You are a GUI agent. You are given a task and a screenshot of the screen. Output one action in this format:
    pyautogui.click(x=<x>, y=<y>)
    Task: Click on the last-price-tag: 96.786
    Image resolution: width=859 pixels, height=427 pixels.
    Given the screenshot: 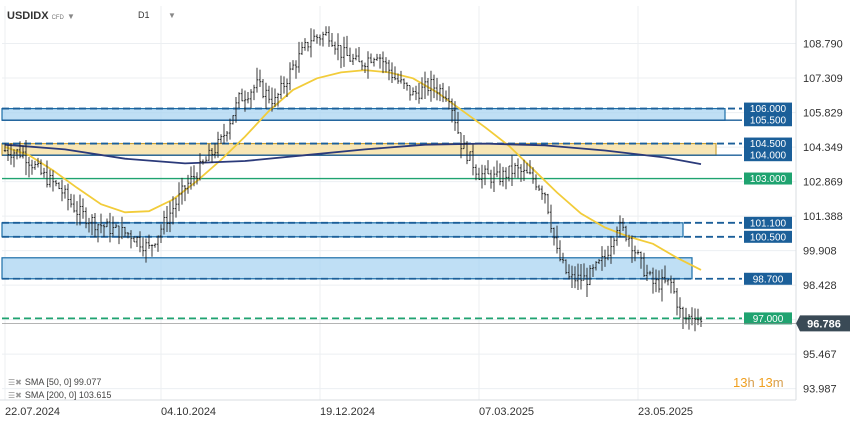 What is the action you would take?
    pyautogui.click(x=823, y=323)
    